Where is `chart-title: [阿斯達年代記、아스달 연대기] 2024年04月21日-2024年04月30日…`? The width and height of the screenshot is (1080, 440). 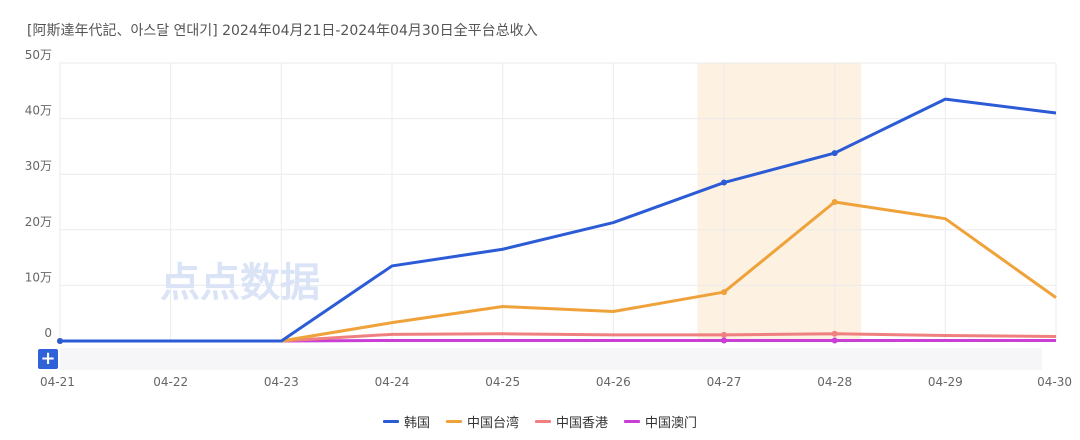 chart-title: [阿斯達年代記、아스달 연대기] 2024年04月21日-2024年04月30日… is located at coordinates (282, 31).